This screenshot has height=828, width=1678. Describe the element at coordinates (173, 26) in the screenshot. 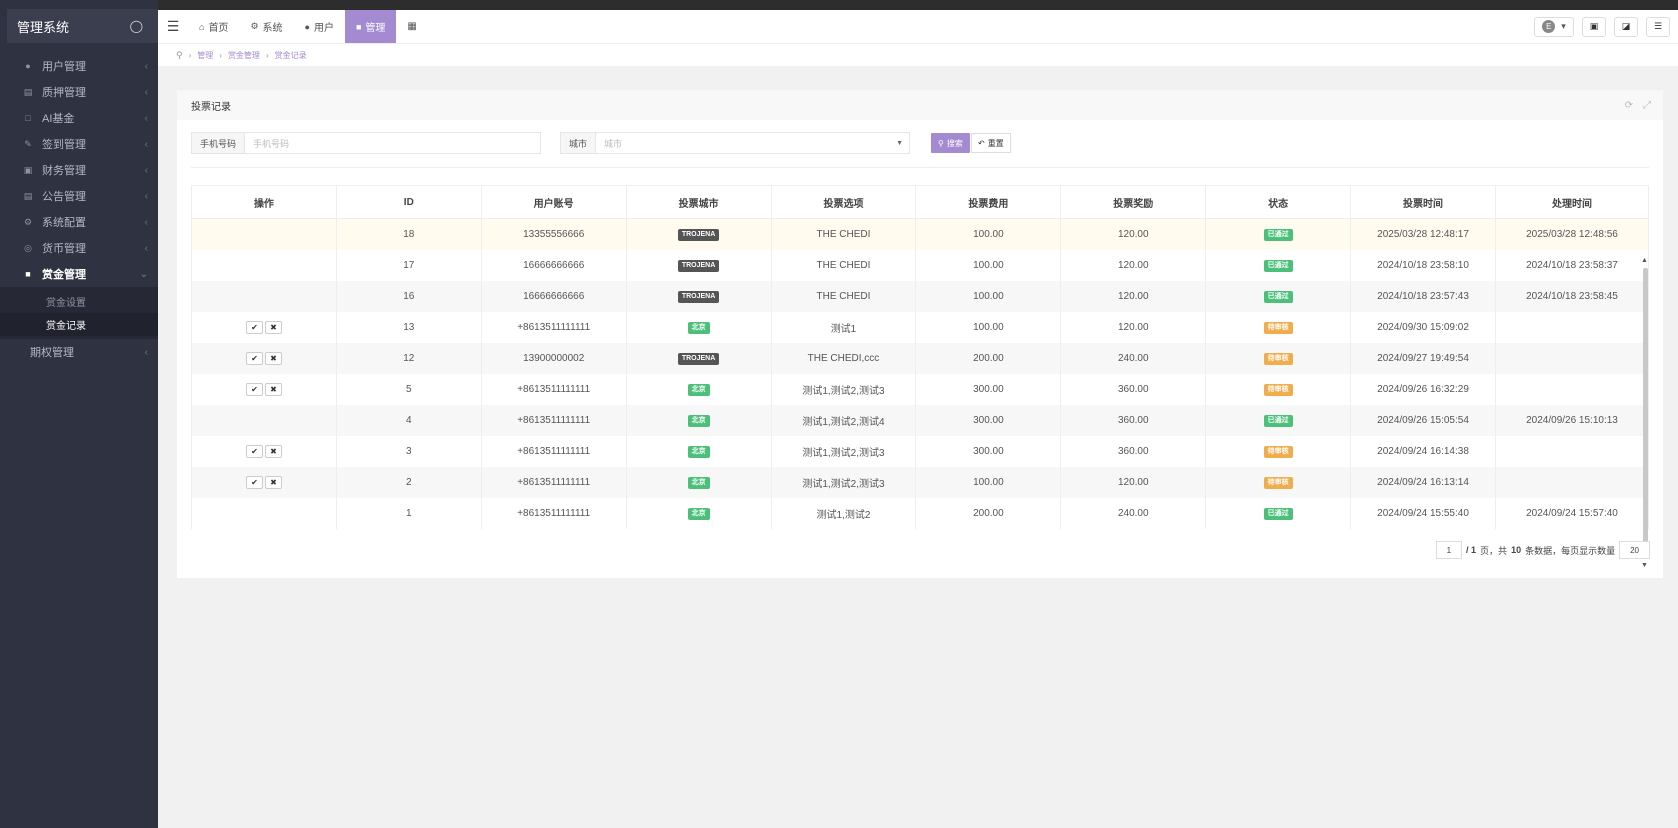

I see `menu-toggle-icon: ☰` at that location.